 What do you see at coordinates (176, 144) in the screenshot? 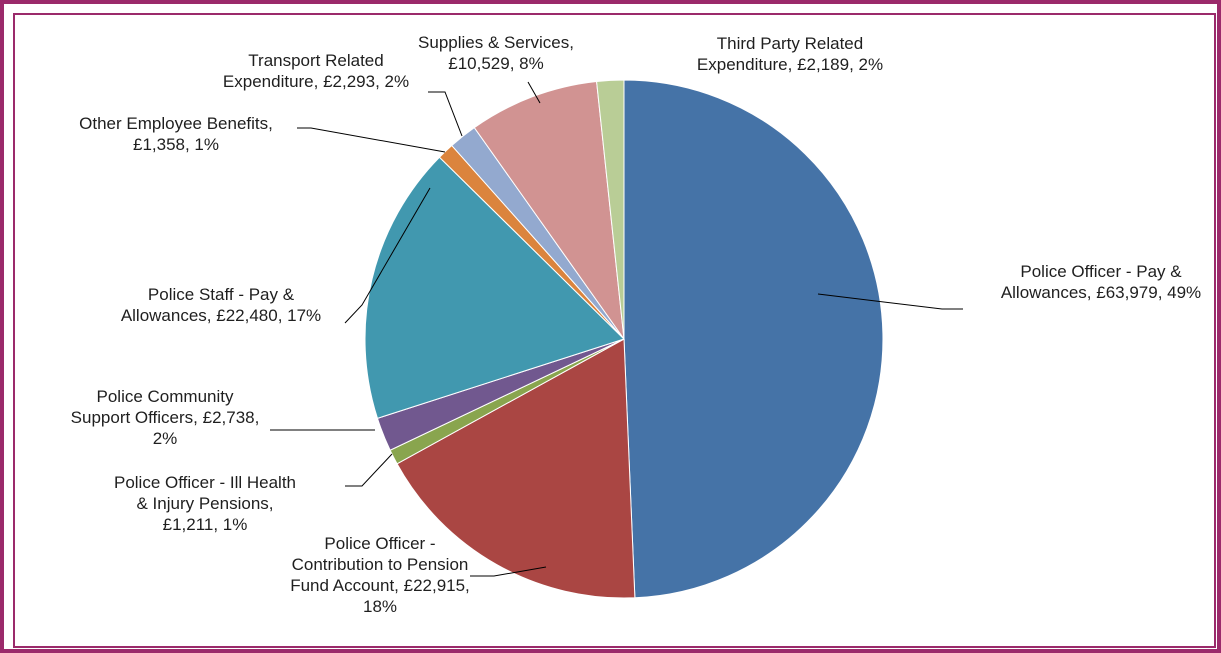
I see `data-label-line: £1,358, 1%` at bounding box center [176, 144].